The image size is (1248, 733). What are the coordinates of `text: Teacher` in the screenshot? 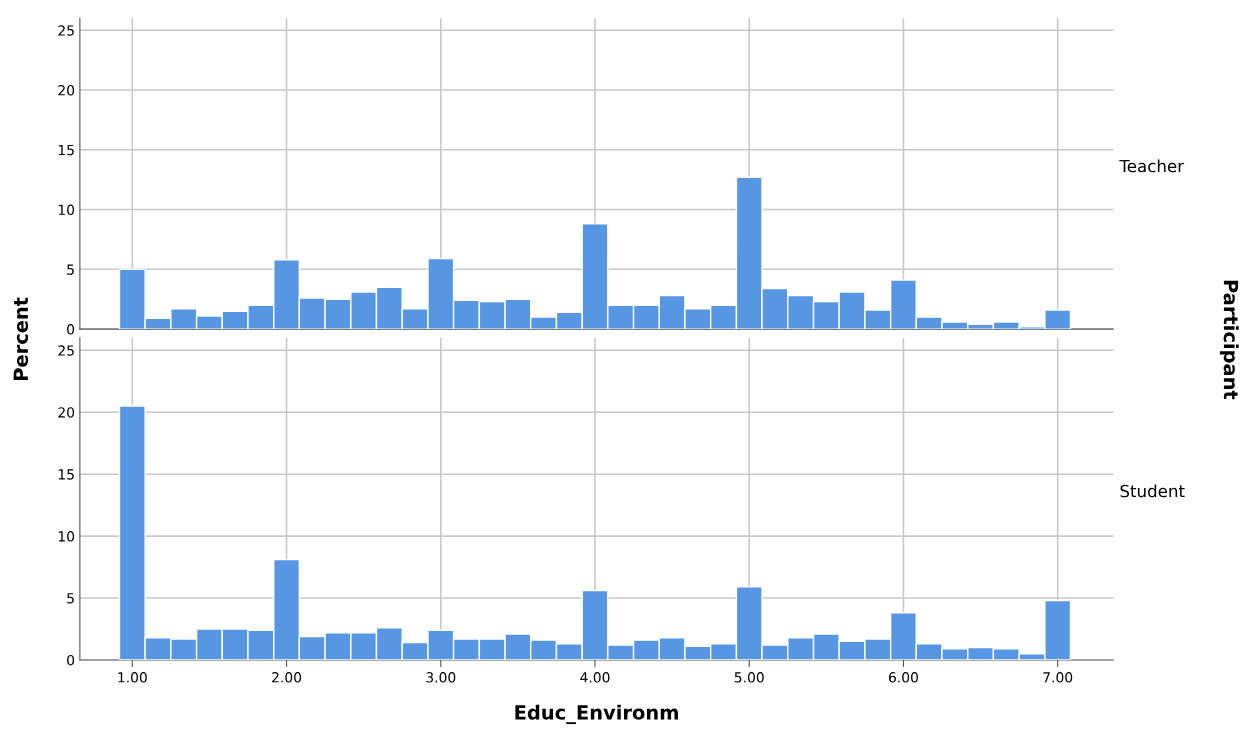 It's located at (1152, 166).